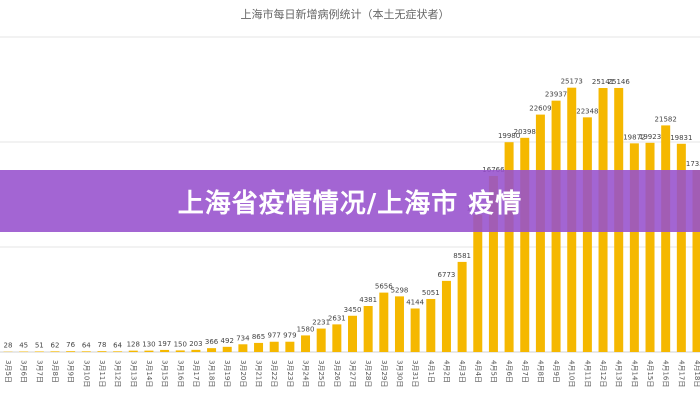 This screenshot has width=700, height=400. Describe the element at coordinates (102, 373) in the screenshot. I see `x-tick-label: 3月11日` at that location.